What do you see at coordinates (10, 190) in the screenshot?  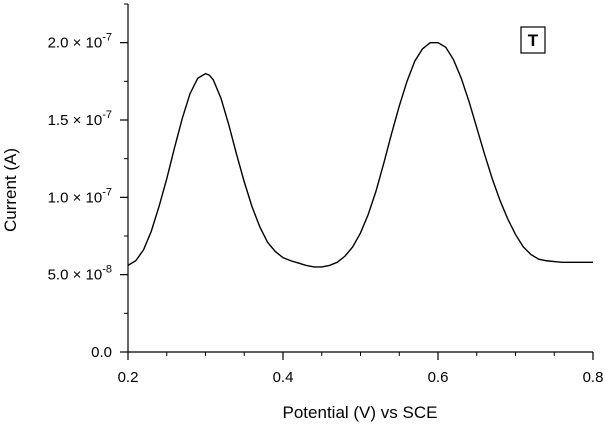 I see `y-axis-title: Current (A)` at bounding box center [10, 190].